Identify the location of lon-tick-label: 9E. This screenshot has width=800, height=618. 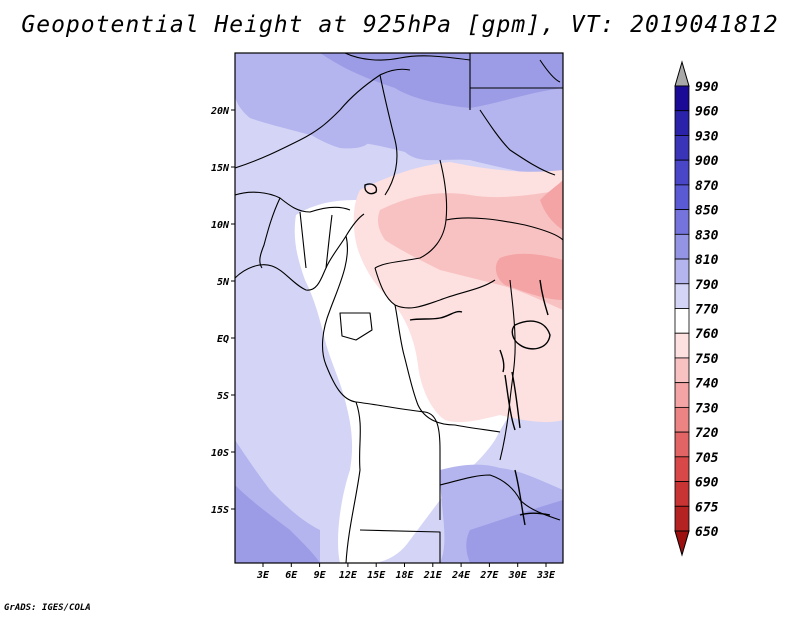
(320, 575).